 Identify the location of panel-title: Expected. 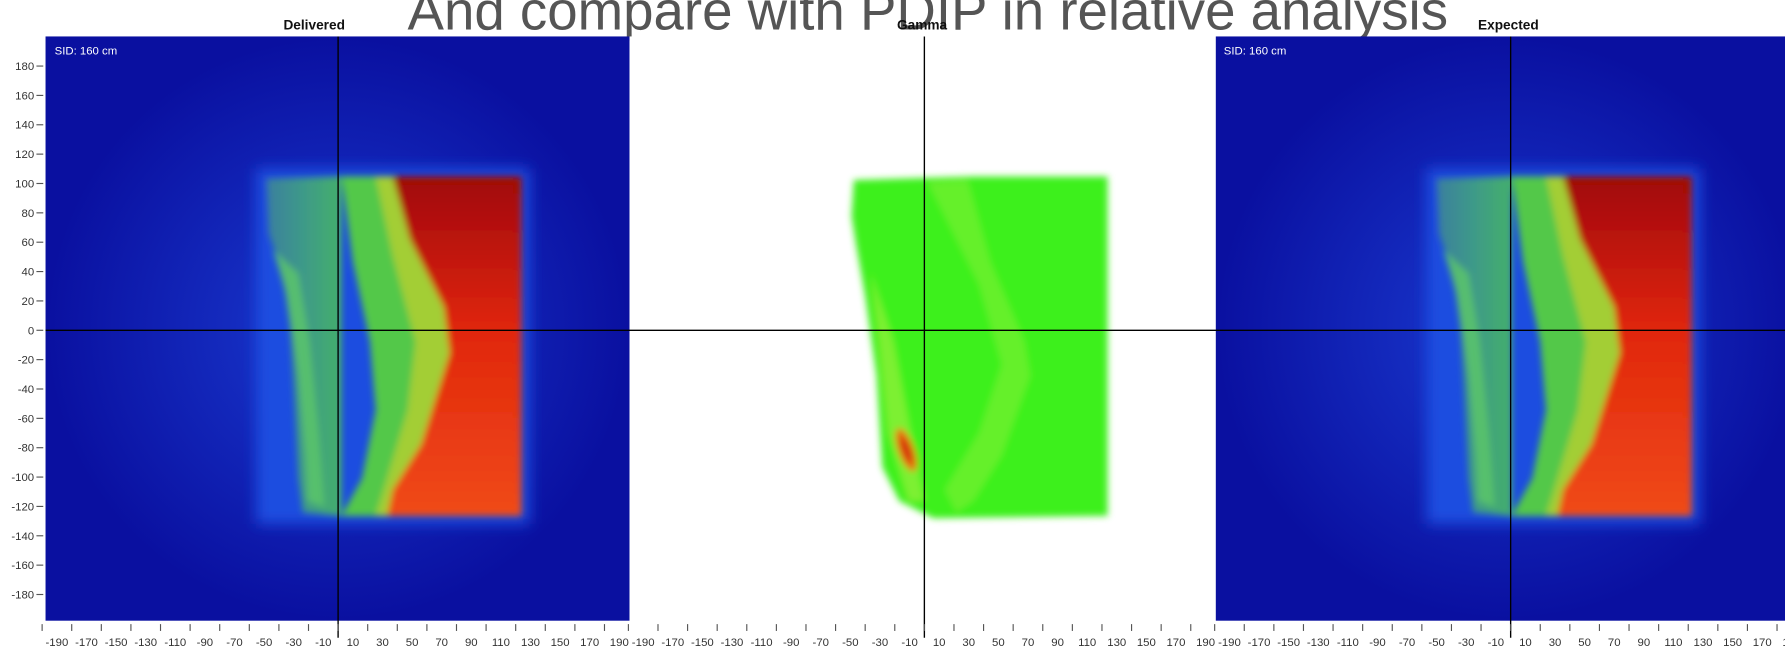
(1508, 25).